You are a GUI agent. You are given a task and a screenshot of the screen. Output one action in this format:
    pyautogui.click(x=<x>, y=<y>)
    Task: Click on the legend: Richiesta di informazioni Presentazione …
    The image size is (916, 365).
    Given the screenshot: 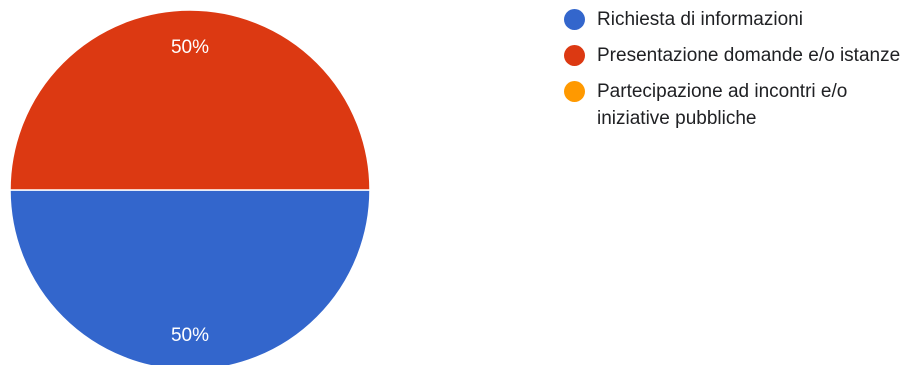 What is the action you would take?
    pyautogui.click(x=738, y=73)
    